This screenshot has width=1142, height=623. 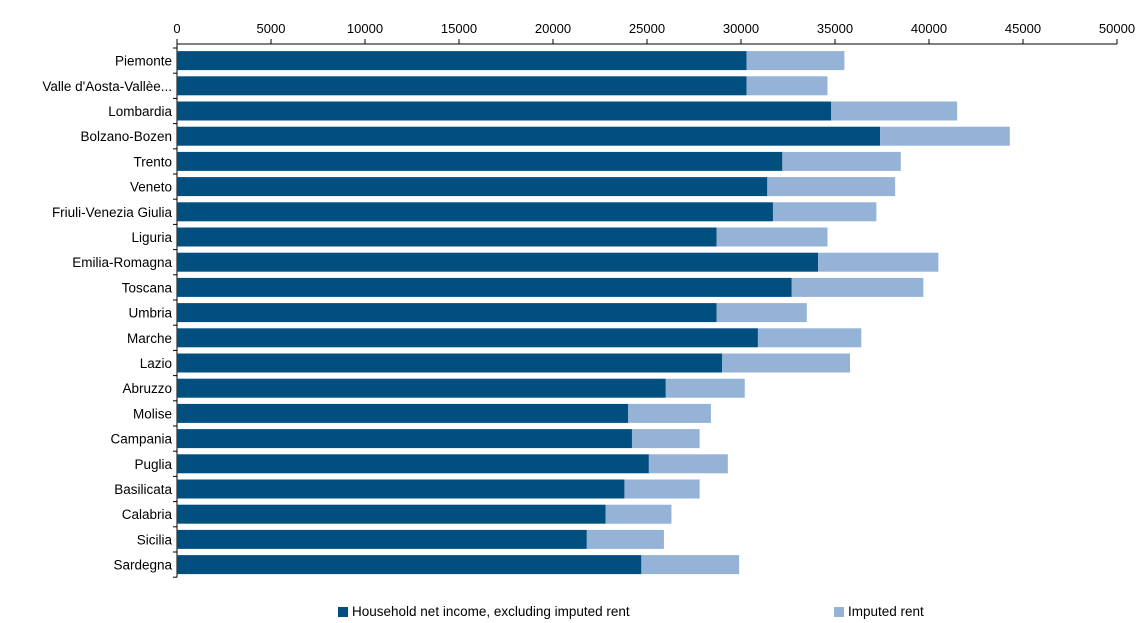 I want to click on category-label: Bolzano-Bozen, so click(x=126, y=136).